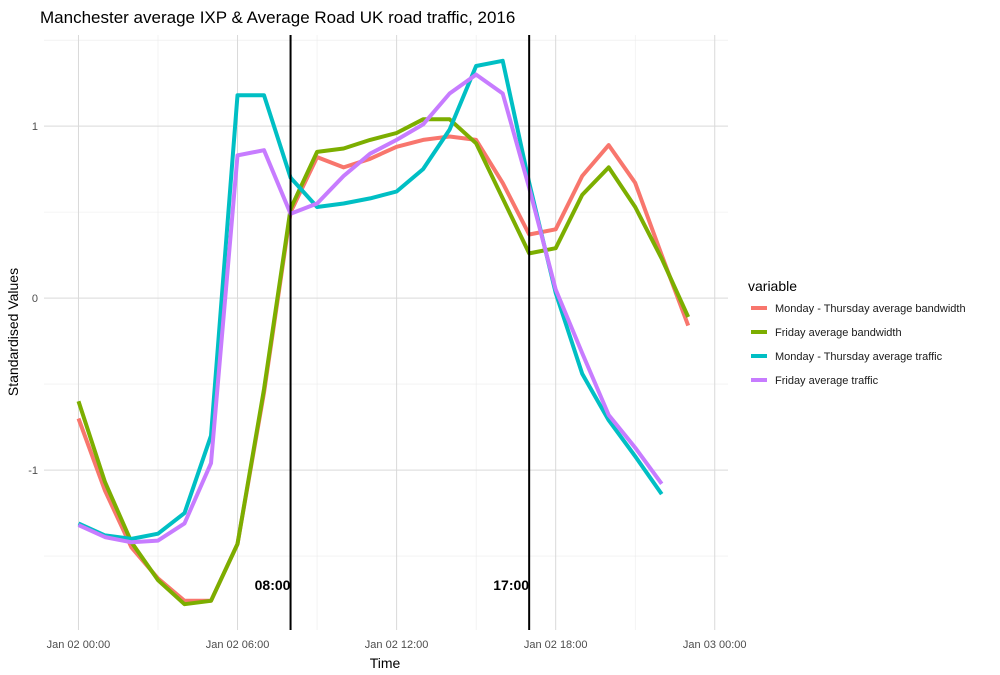 The width and height of the screenshot is (1000, 675). I want to click on y-axis-title: Standardised Values, so click(13, 332).